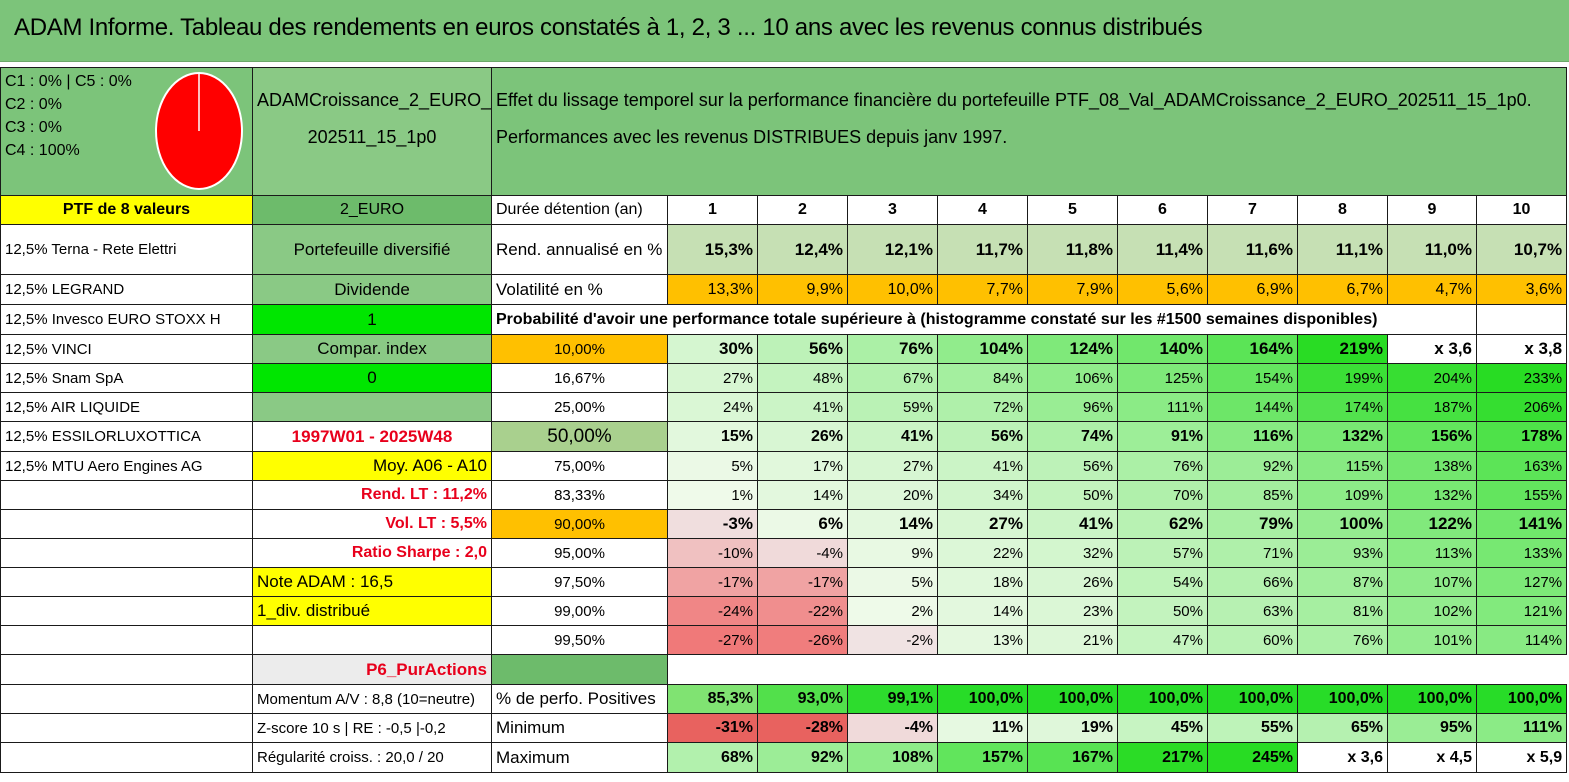 The height and width of the screenshot is (782, 1569). I want to click on value-cell: 157%, so click(982, 757).